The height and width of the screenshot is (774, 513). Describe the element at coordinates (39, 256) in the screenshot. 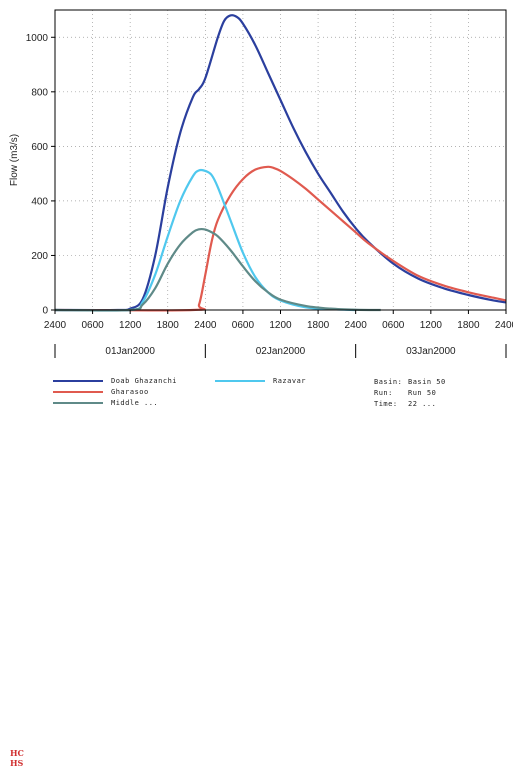

I see `y-tick-label: 200` at that location.